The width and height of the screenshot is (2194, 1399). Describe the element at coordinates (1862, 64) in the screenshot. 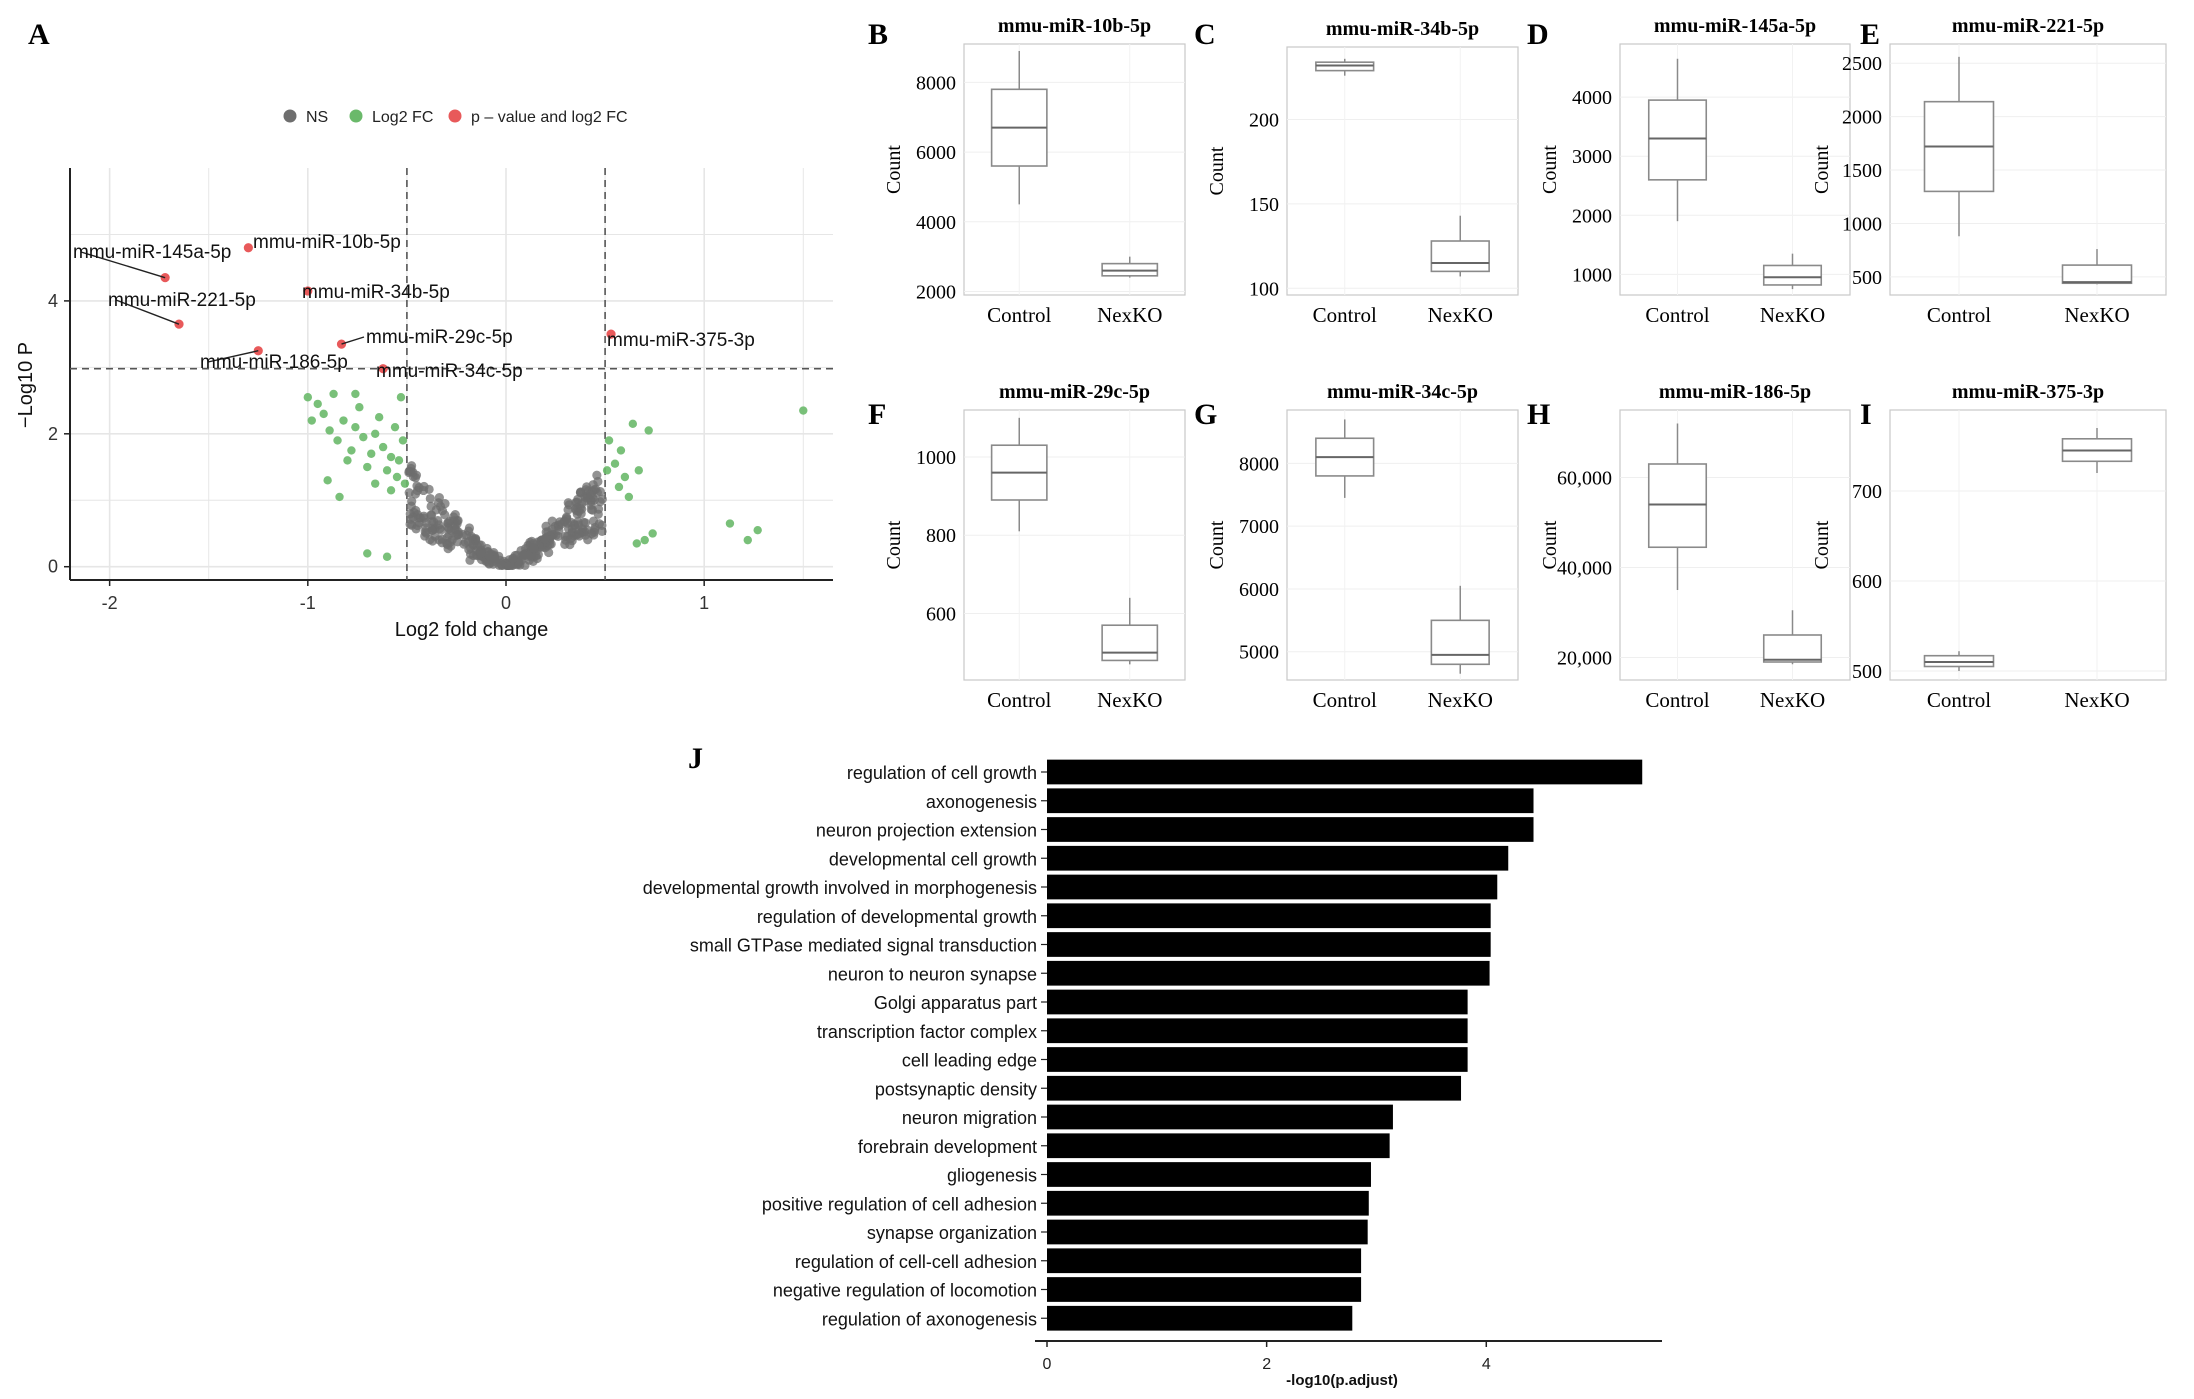

I see `box-y-tick-label: 2500` at that location.